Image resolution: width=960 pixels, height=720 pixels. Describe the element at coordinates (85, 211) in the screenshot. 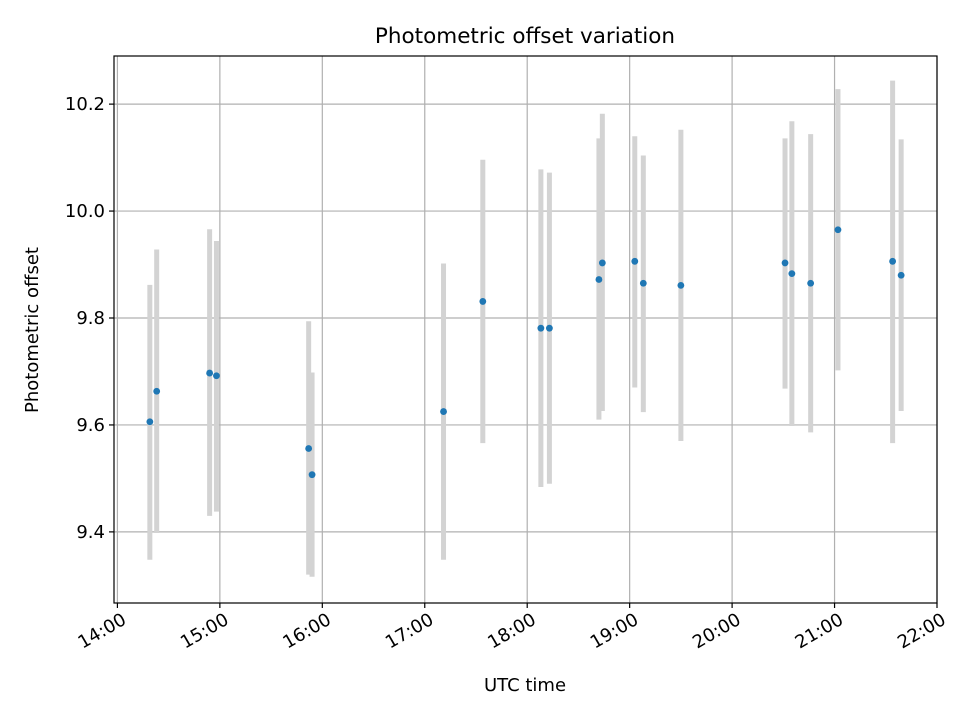

I see `y-tick-label: 10.0` at that location.